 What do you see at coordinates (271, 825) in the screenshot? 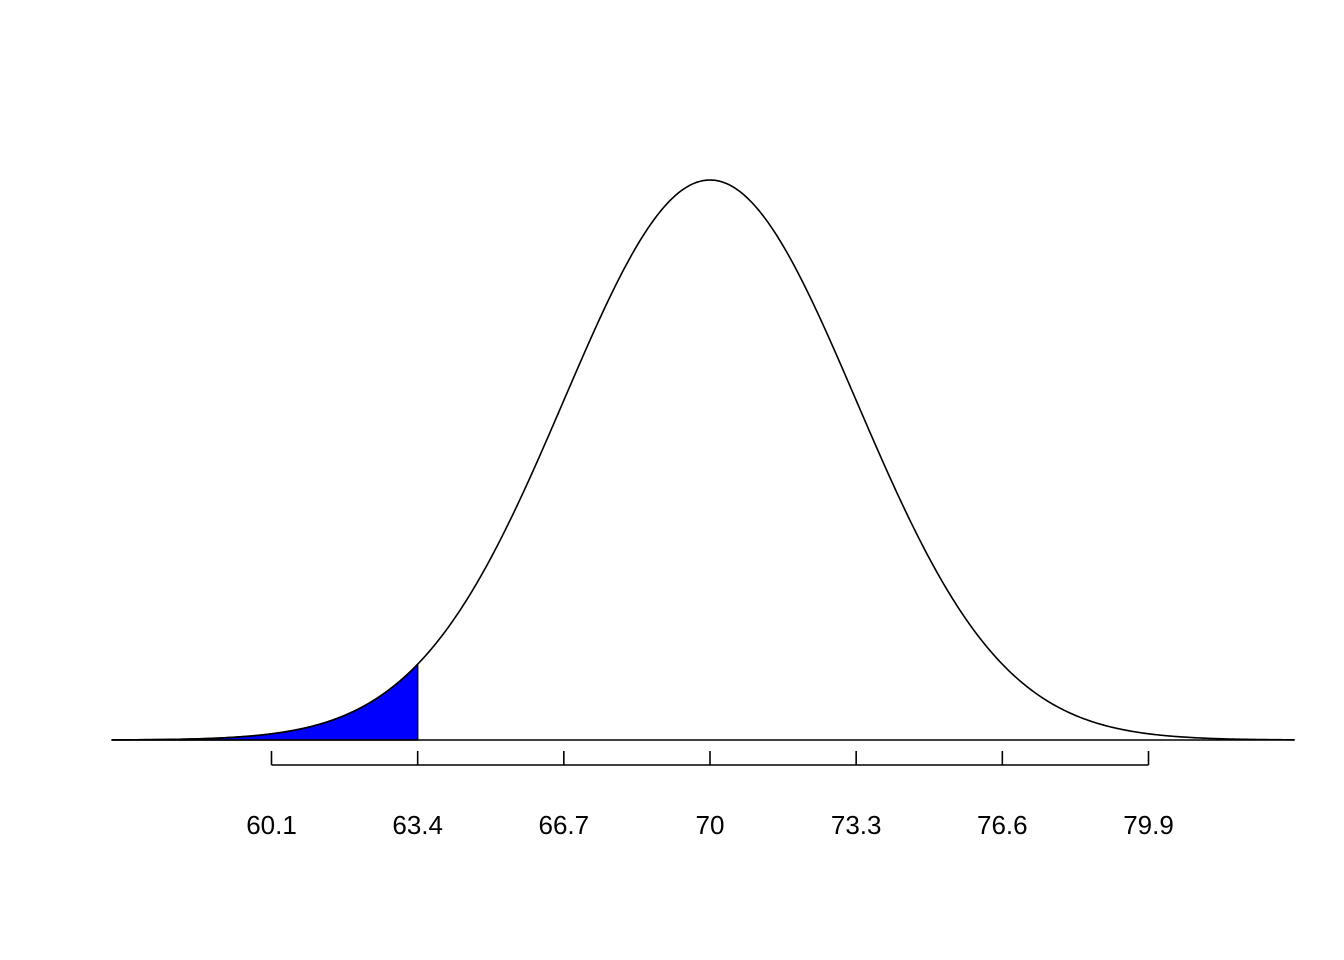
I see `x-tick-label: 60.1` at bounding box center [271, 825].